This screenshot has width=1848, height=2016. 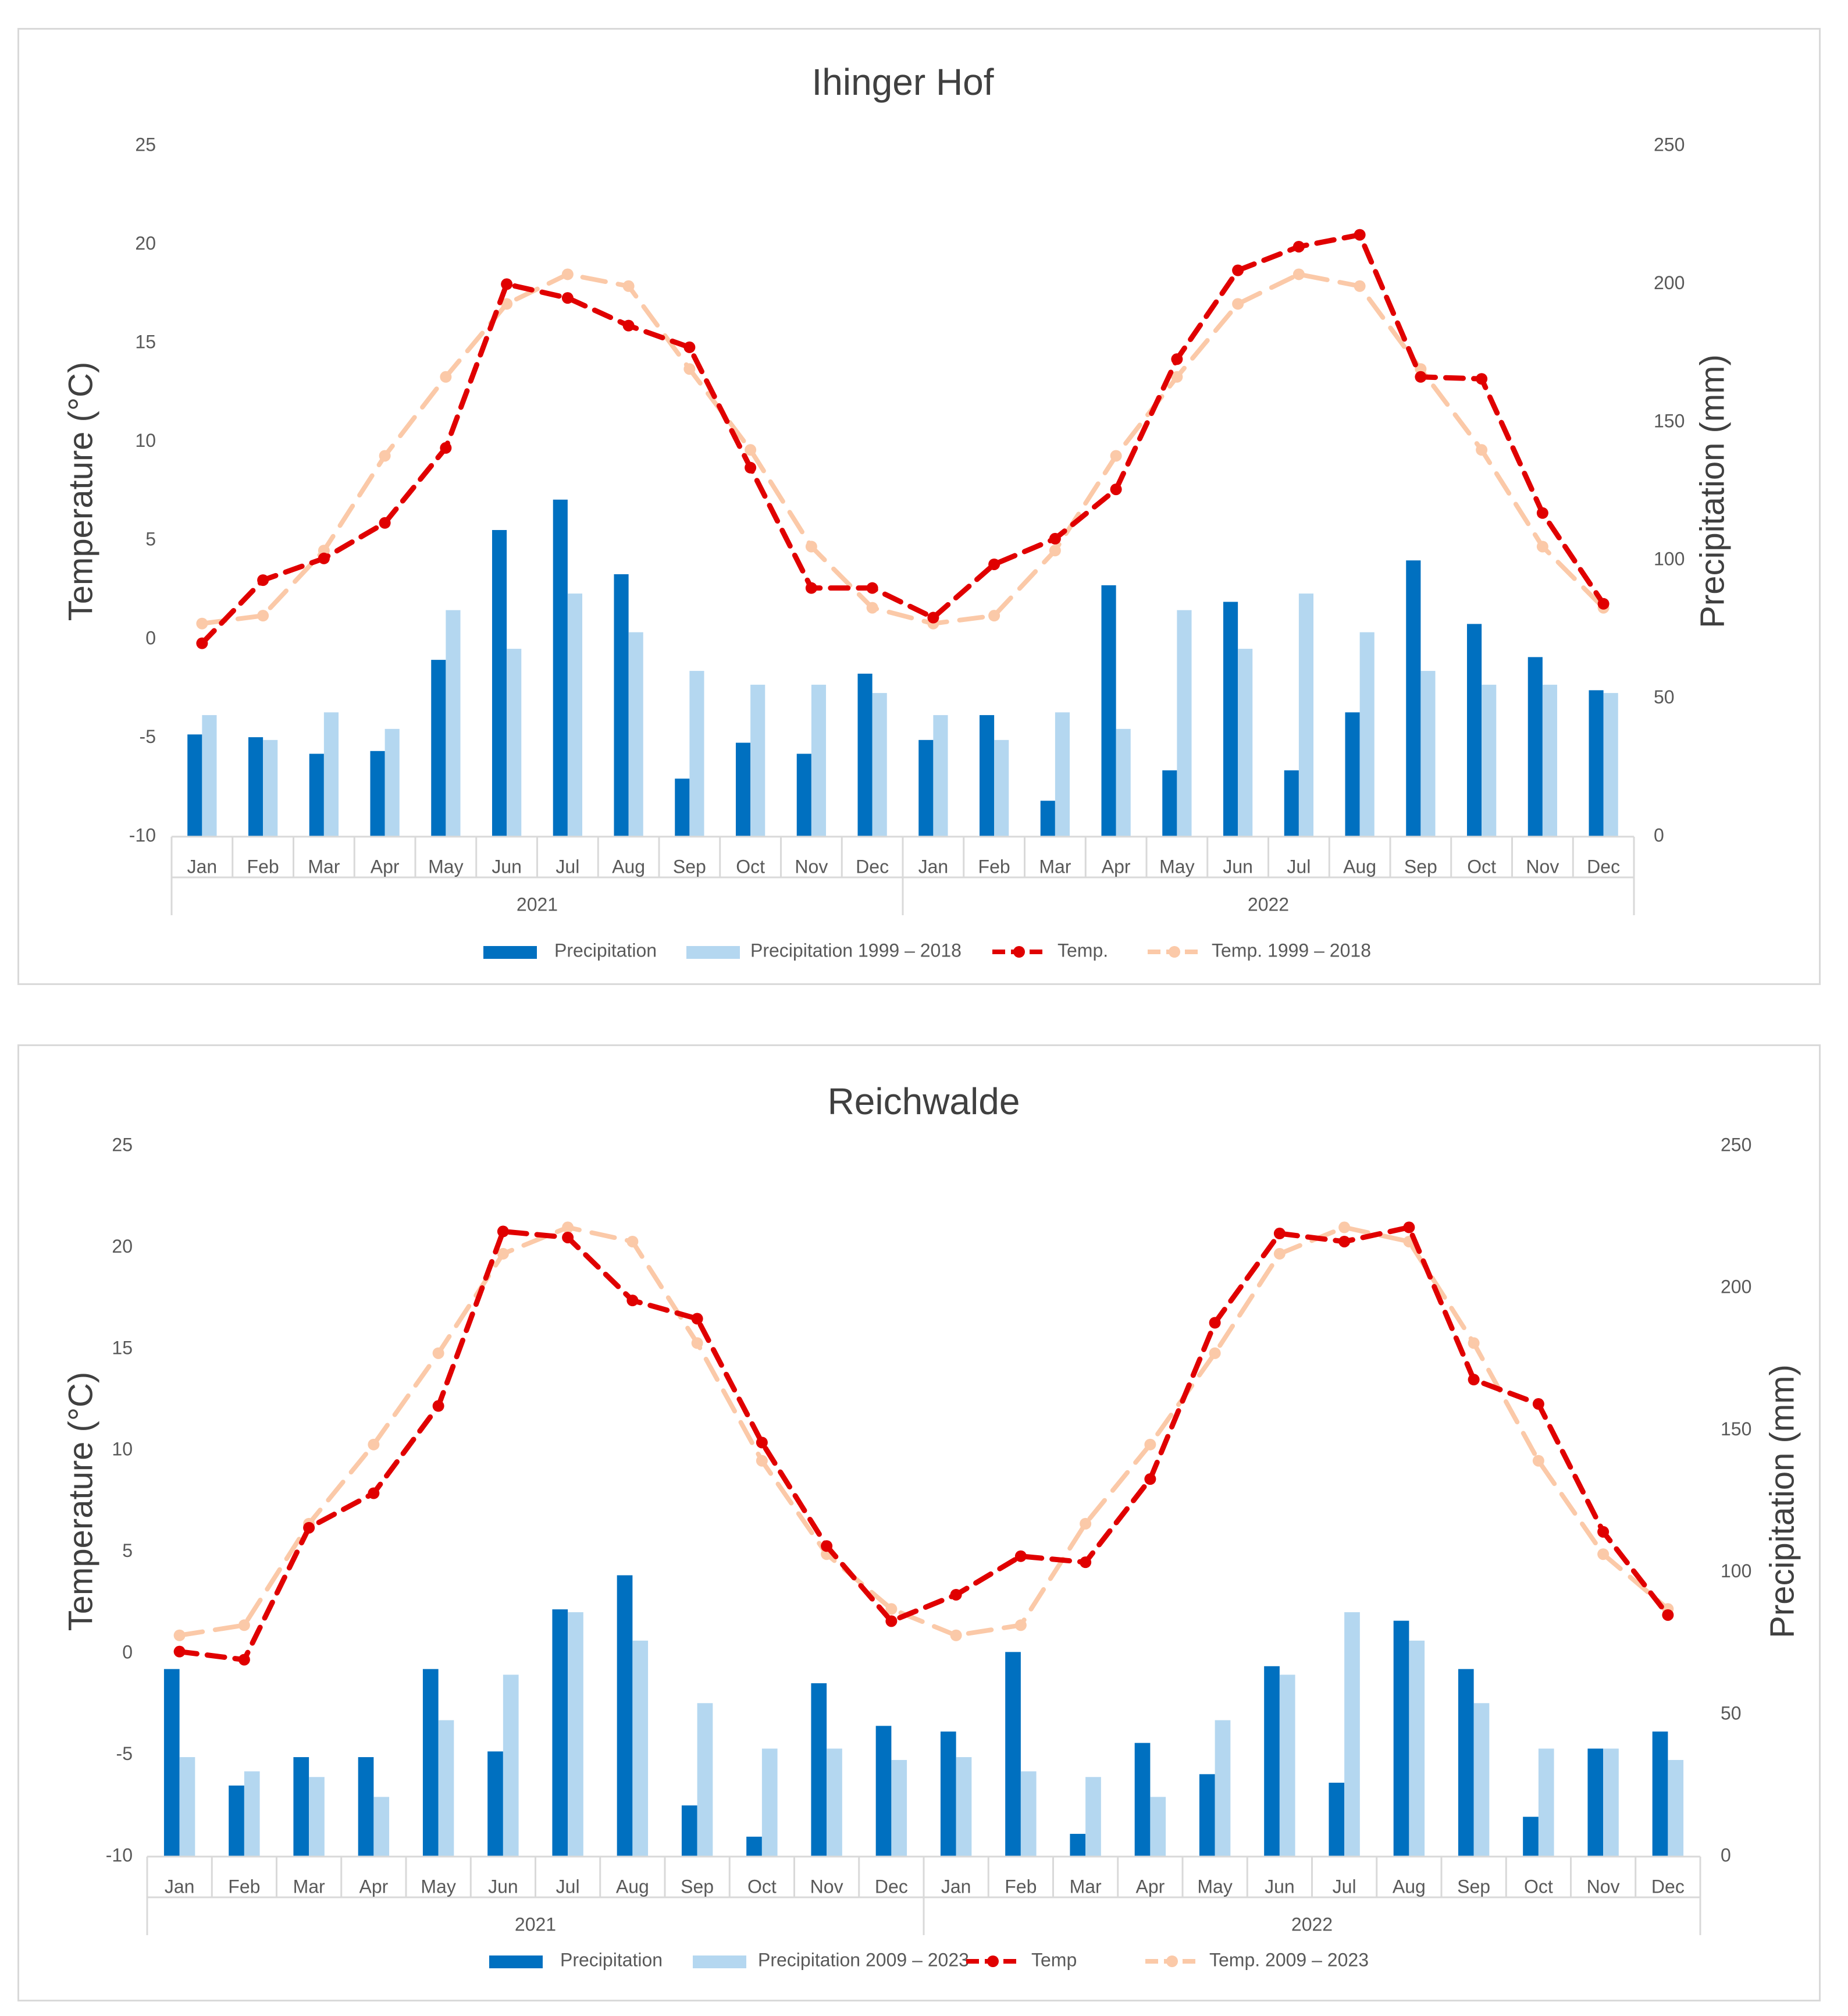 I want to click on legend-label: Temp., so click(x=1082, y=950).